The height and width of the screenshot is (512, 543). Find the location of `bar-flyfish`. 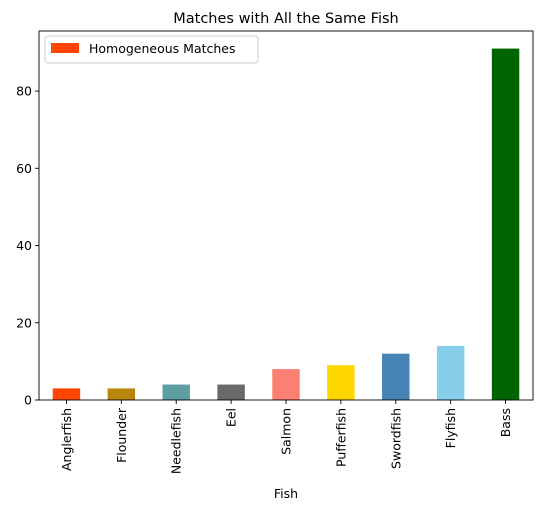

bar-flyfish is located at coordinates (450, 372).